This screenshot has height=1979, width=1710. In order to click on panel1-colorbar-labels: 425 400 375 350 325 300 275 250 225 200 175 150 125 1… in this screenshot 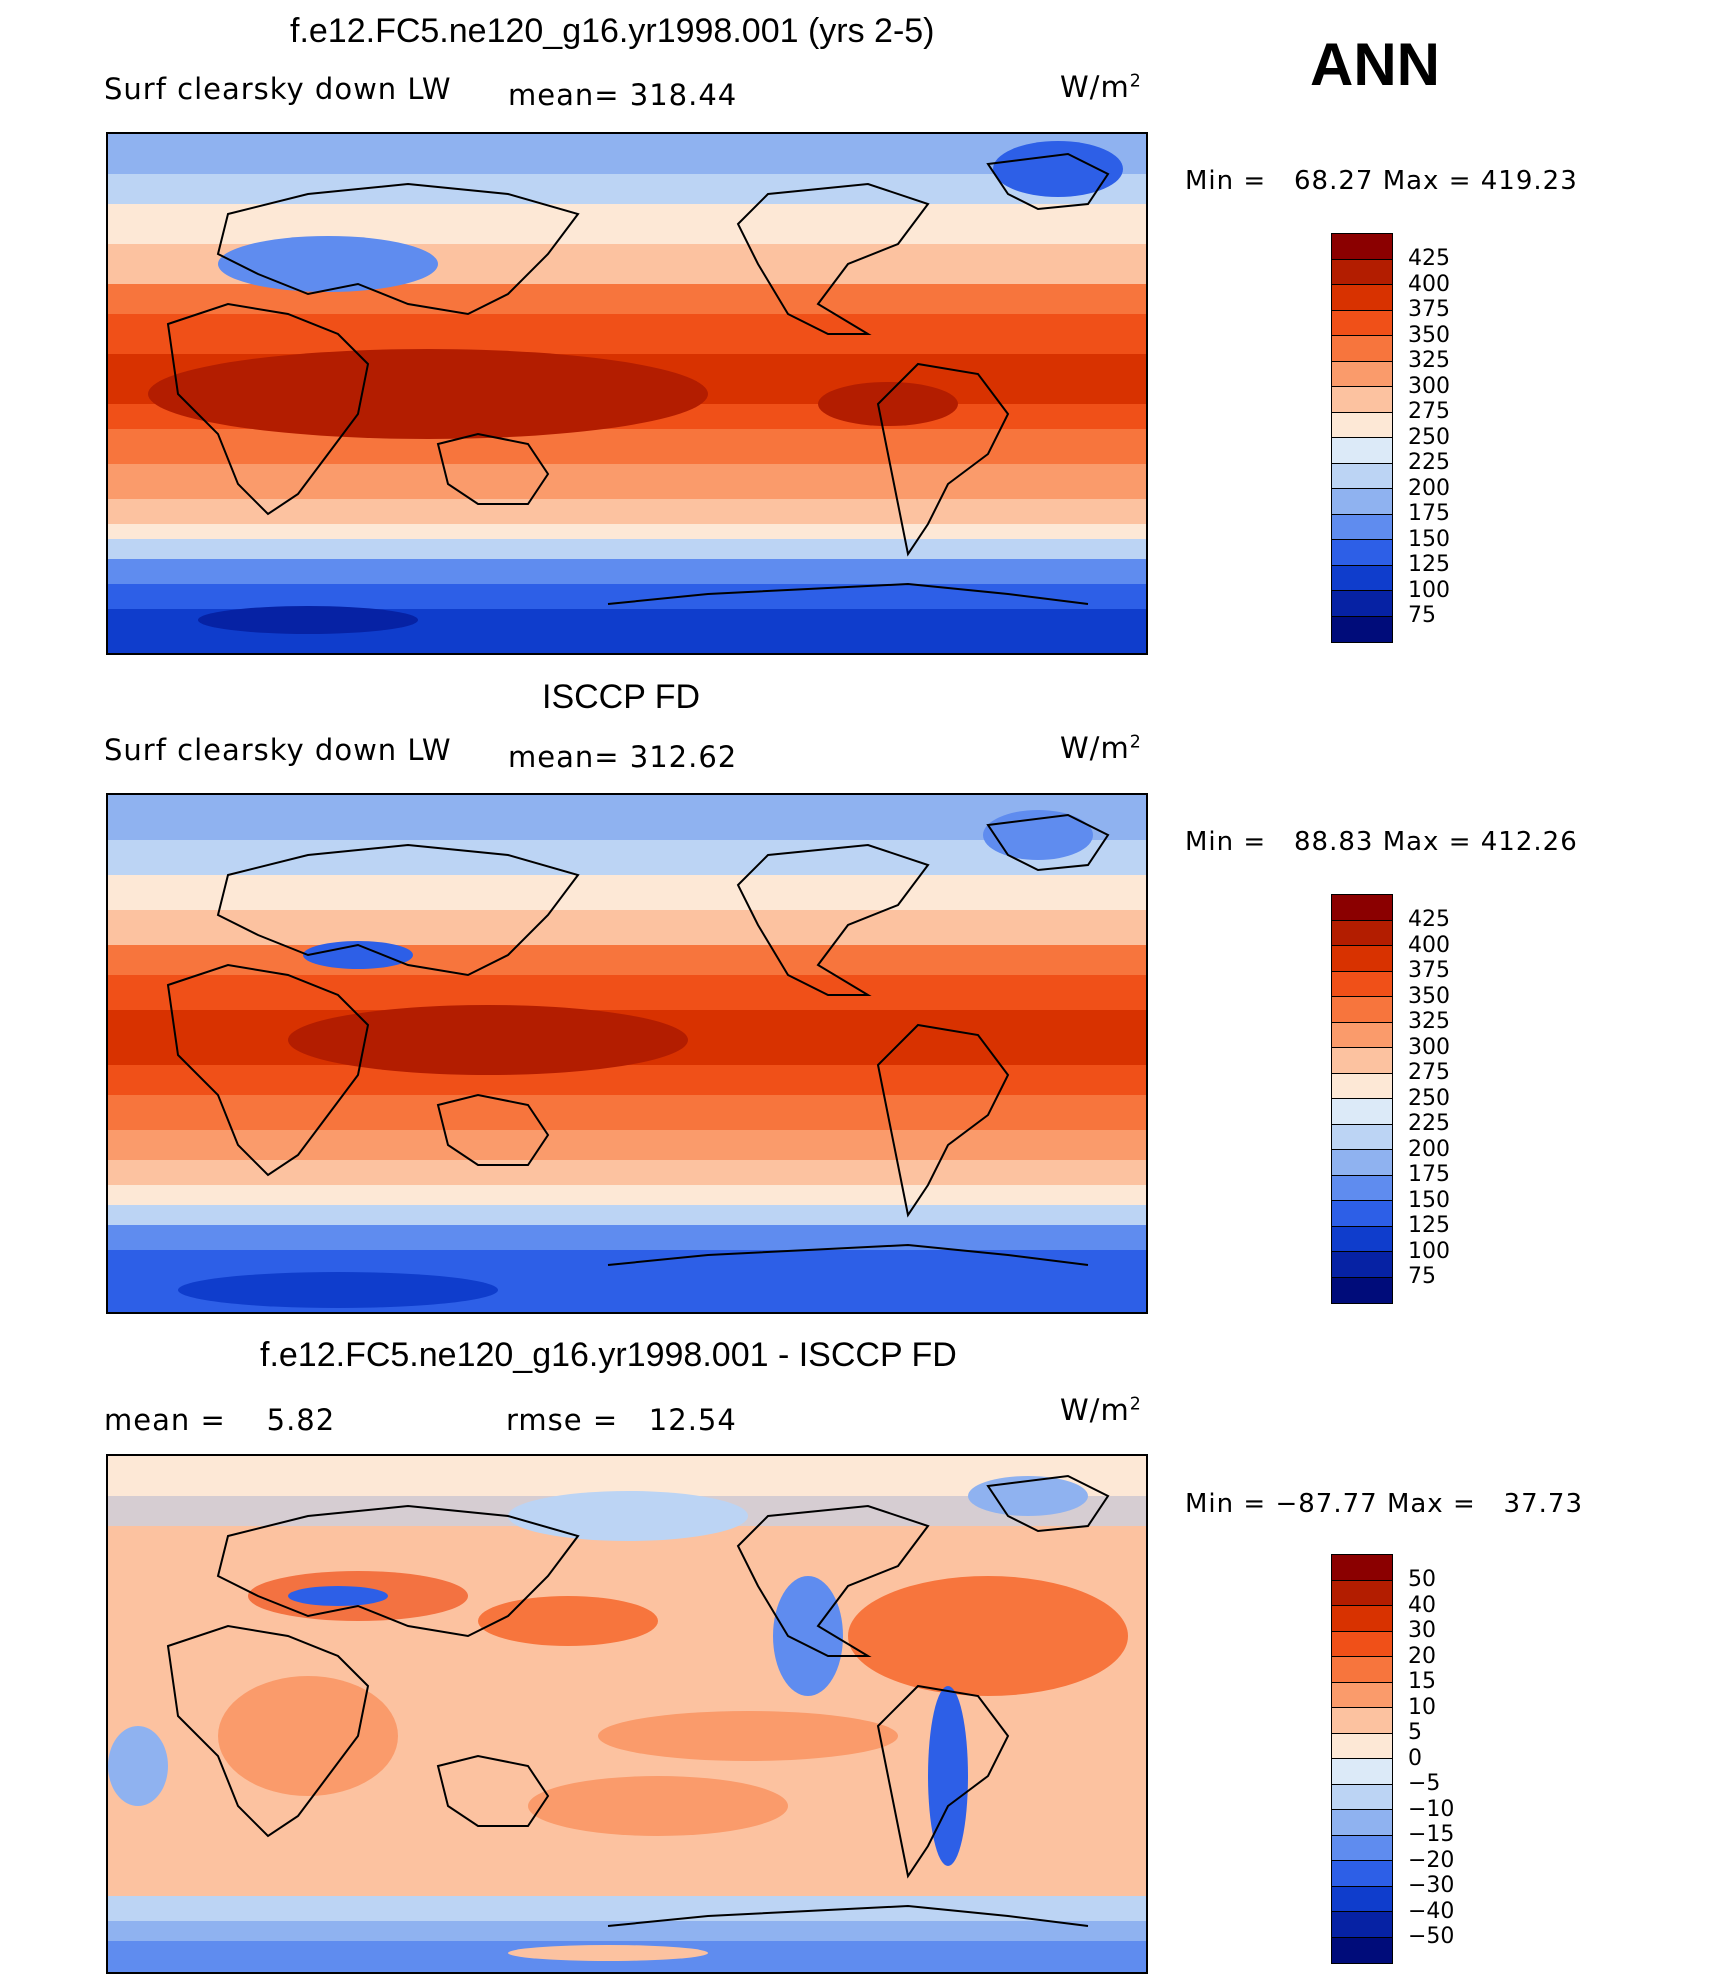, I will do `click(1429, 437)`.